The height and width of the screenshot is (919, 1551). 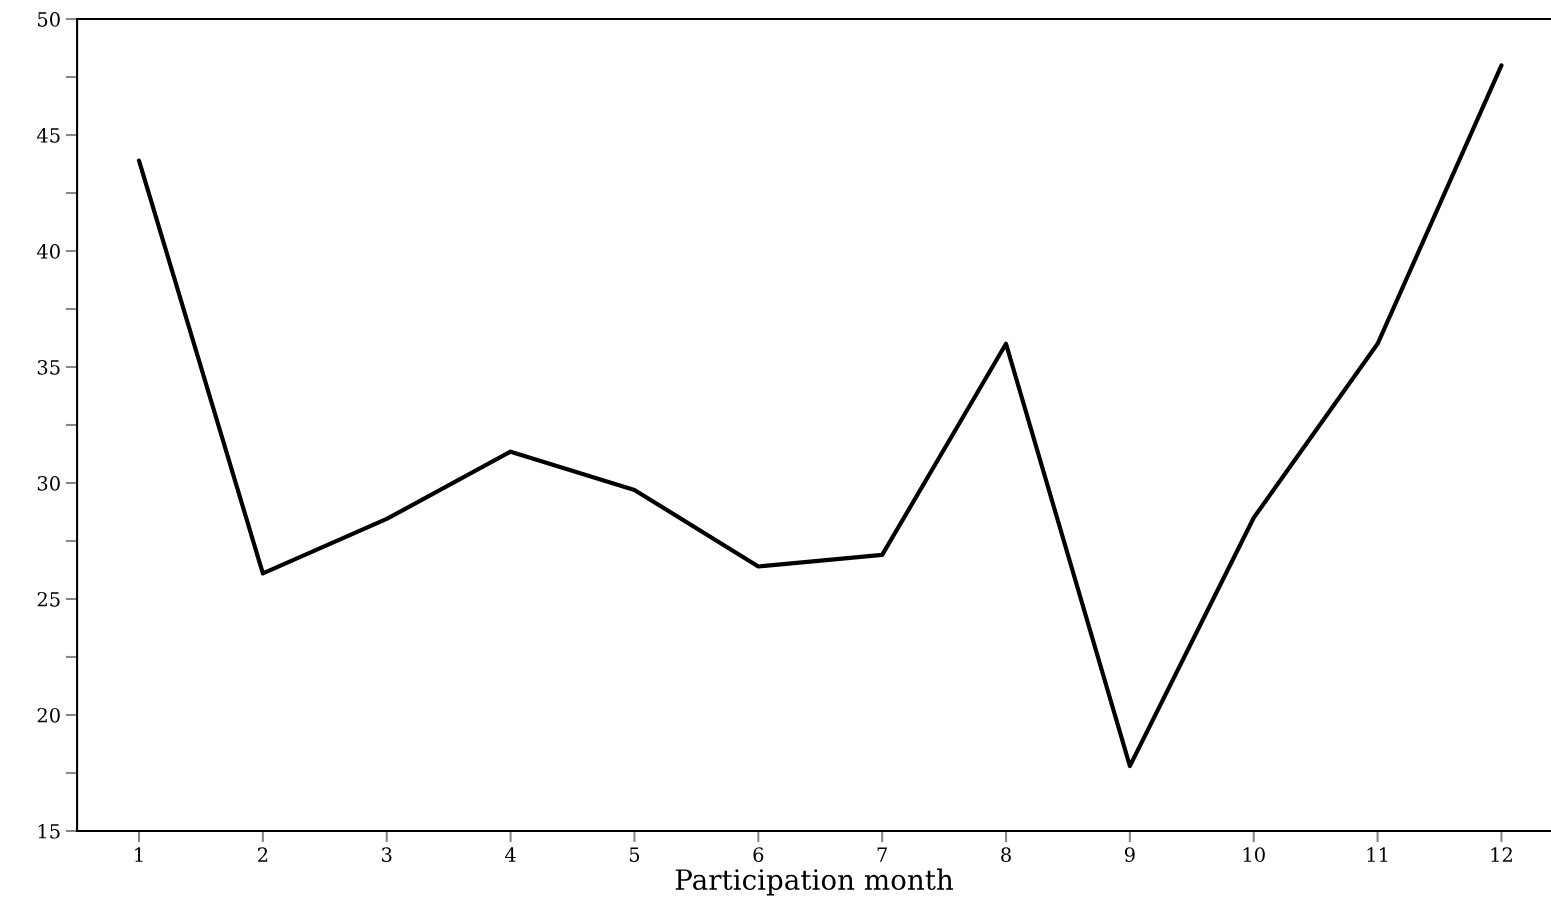 I want to click on y-tick-label: 15, so click(x=49, y=831).